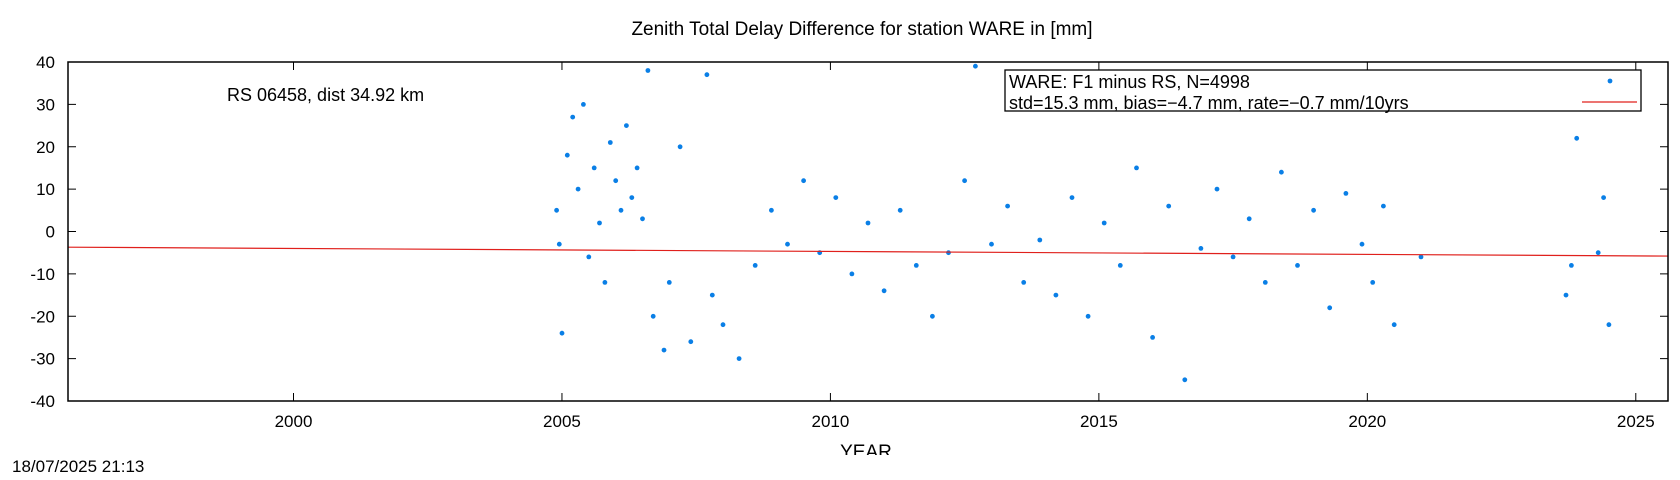  Describe the element at coordinates (42, 316) in the screenshot. I see `y-tick-label: -20` at that location.